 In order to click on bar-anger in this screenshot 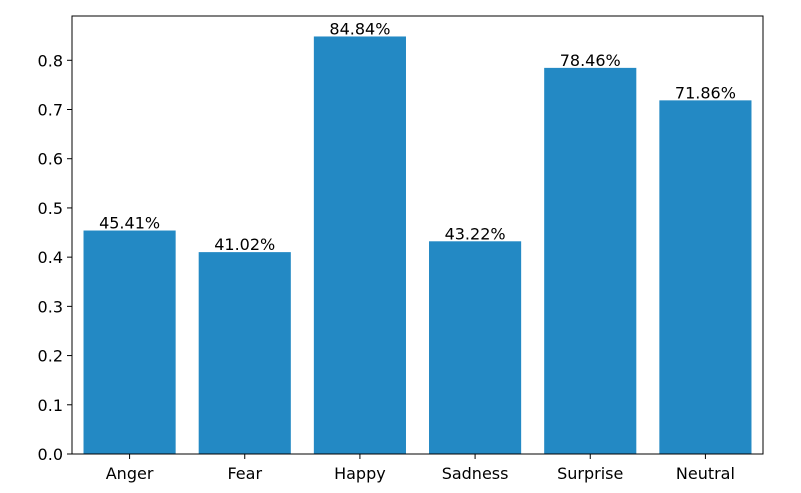, I will do `click(129, 342)`.